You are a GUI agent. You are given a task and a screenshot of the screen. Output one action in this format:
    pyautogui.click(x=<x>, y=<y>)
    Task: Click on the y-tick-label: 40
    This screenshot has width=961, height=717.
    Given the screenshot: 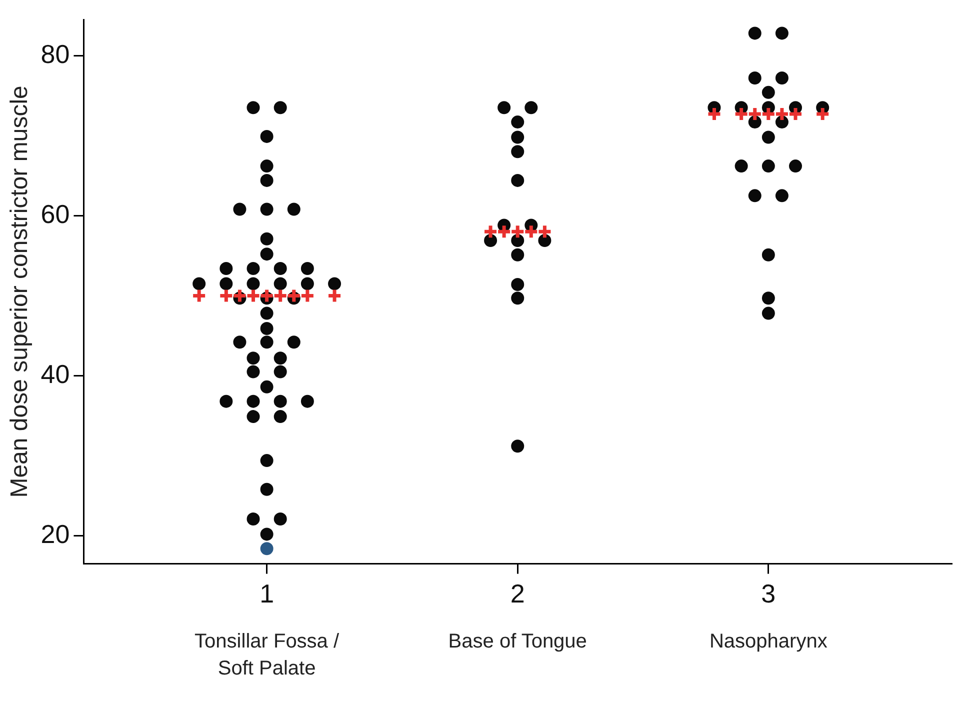 What is the action you would take?
    pyautogui.click(x=55, y=373)
    